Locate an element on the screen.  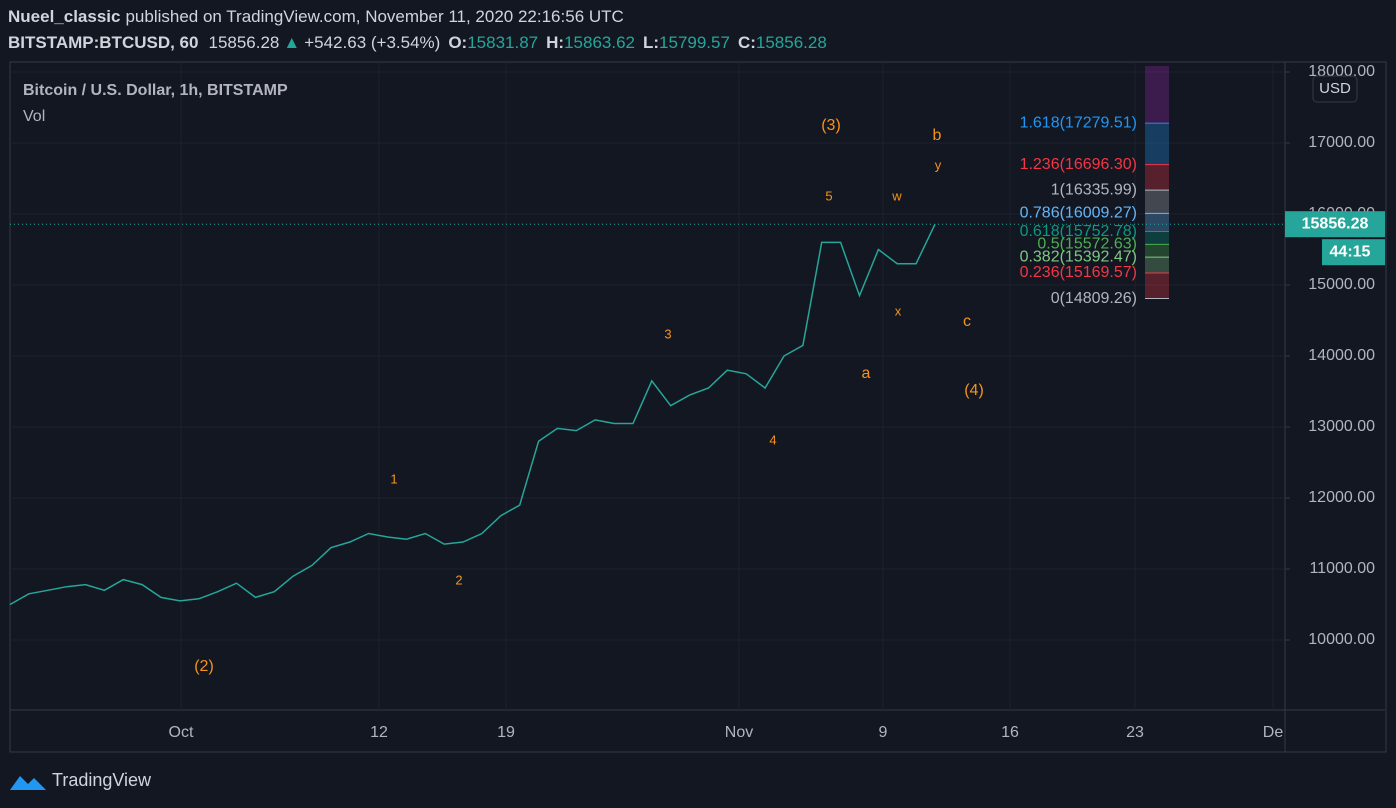
volume-label: Vol is located at coordinates (34, 116).